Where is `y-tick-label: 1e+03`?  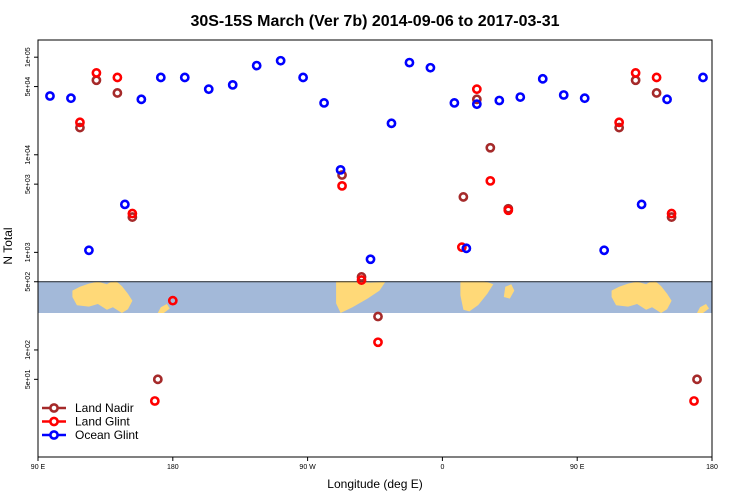
y-tick-label: 1e+03 is located at coordinates (28, 252).